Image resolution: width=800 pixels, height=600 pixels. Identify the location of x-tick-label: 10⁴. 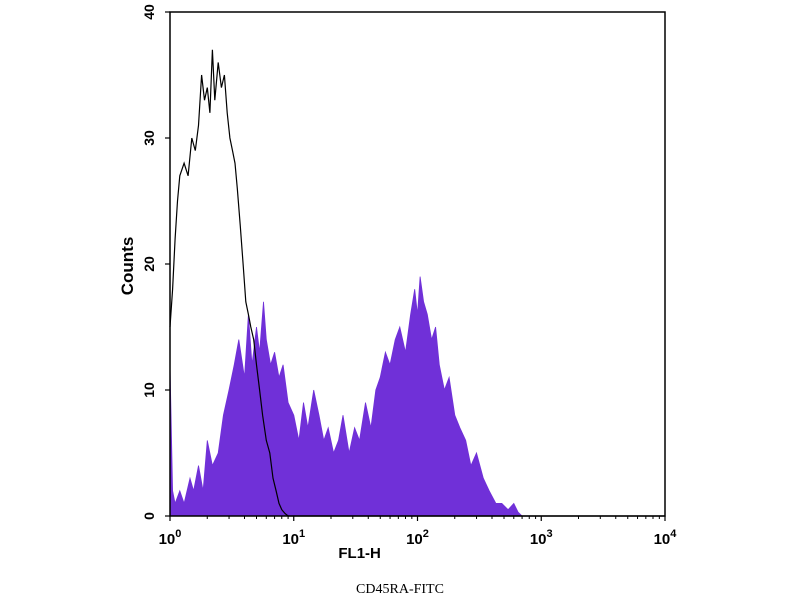
(666, 538).